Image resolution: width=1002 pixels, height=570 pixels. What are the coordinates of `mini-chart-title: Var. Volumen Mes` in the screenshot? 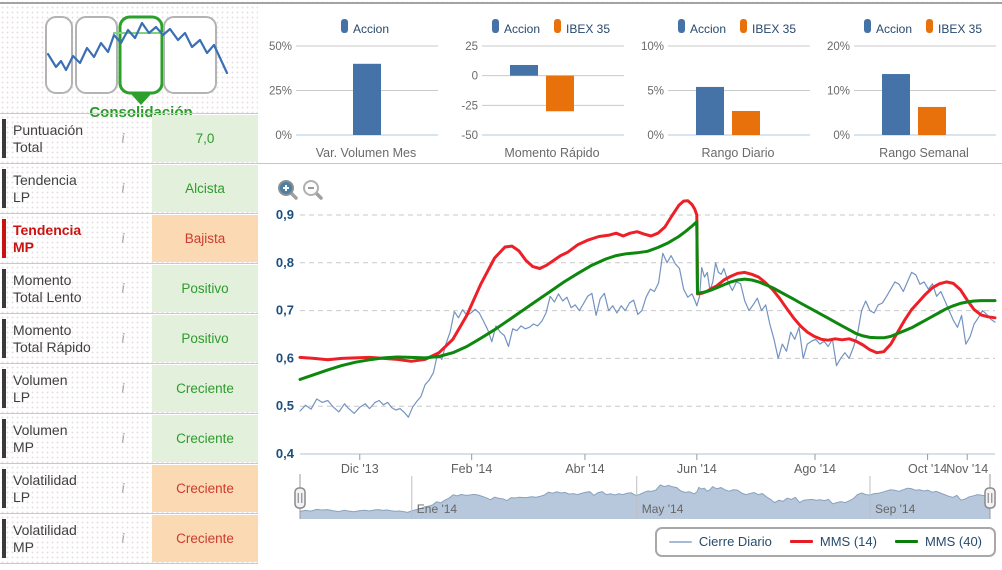 It's located at (366, 153).